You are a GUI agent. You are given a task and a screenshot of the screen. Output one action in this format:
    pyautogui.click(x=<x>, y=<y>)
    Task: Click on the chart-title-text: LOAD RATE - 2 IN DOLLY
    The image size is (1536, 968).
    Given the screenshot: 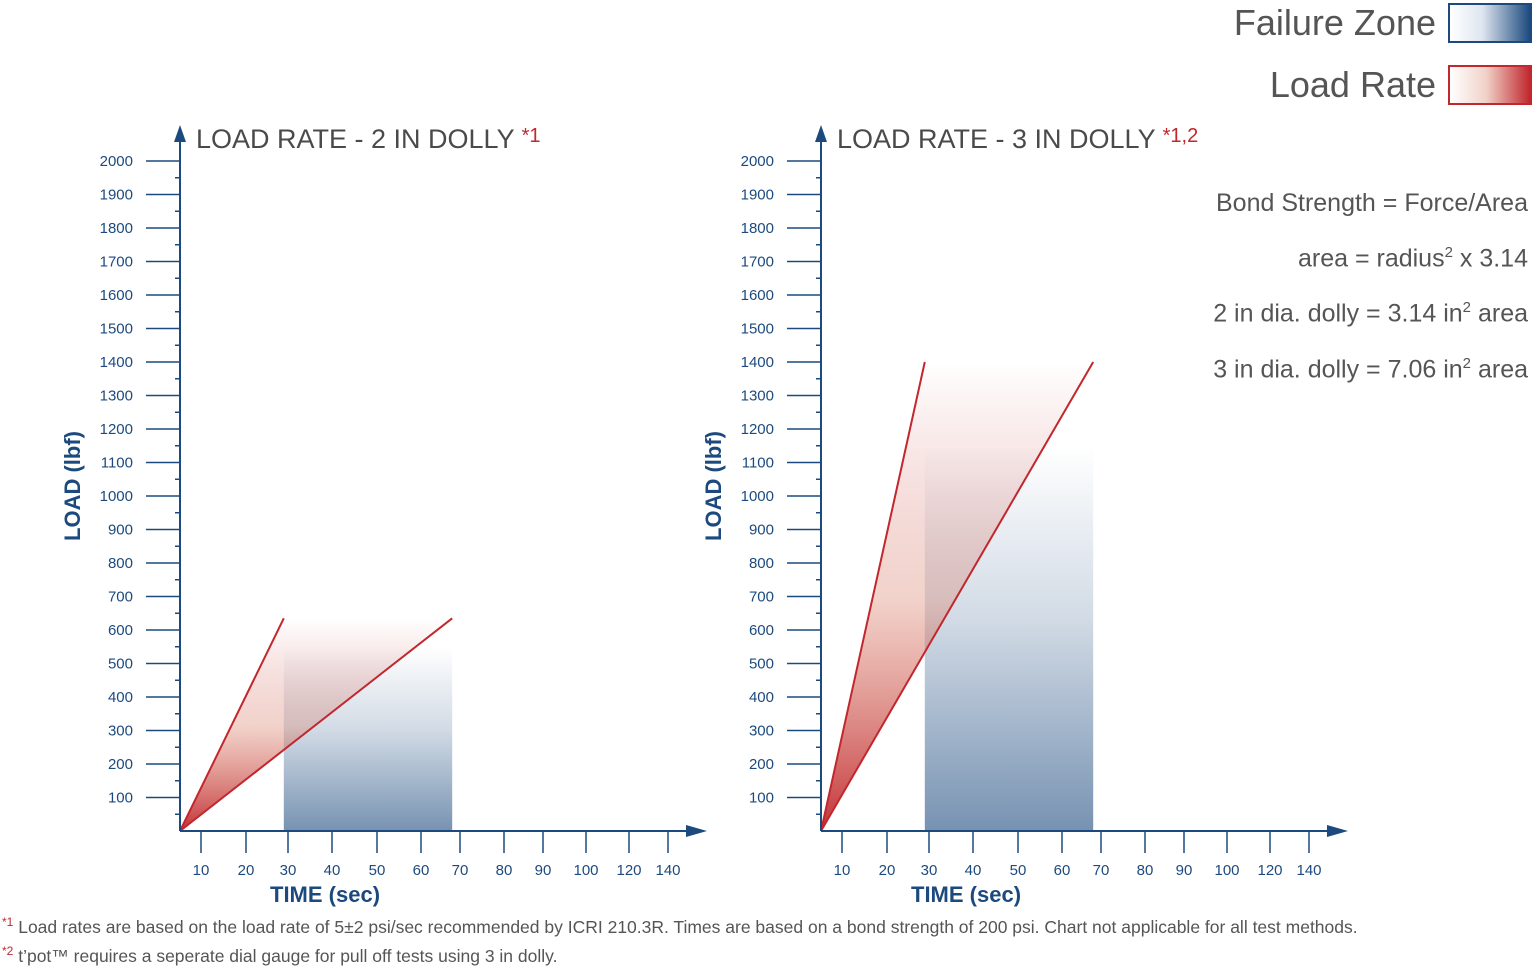 What is the action you would take?
    pyautogui.click(x=359, y=139)
    